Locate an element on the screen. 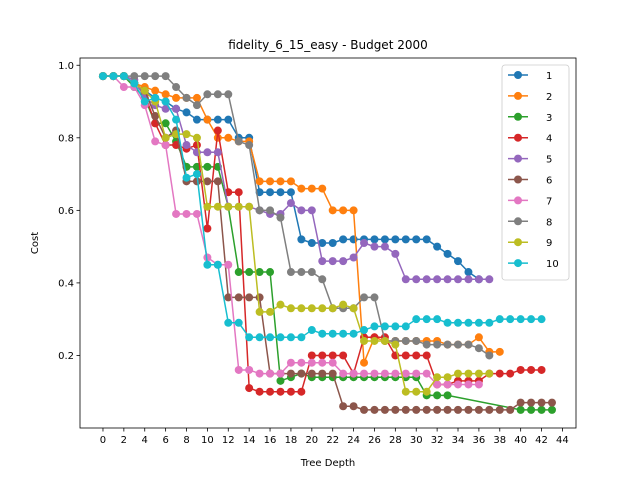 The width and height of the screenshot is (640, 480). x-tick-label: 10 is located at coordinates (207, 440).